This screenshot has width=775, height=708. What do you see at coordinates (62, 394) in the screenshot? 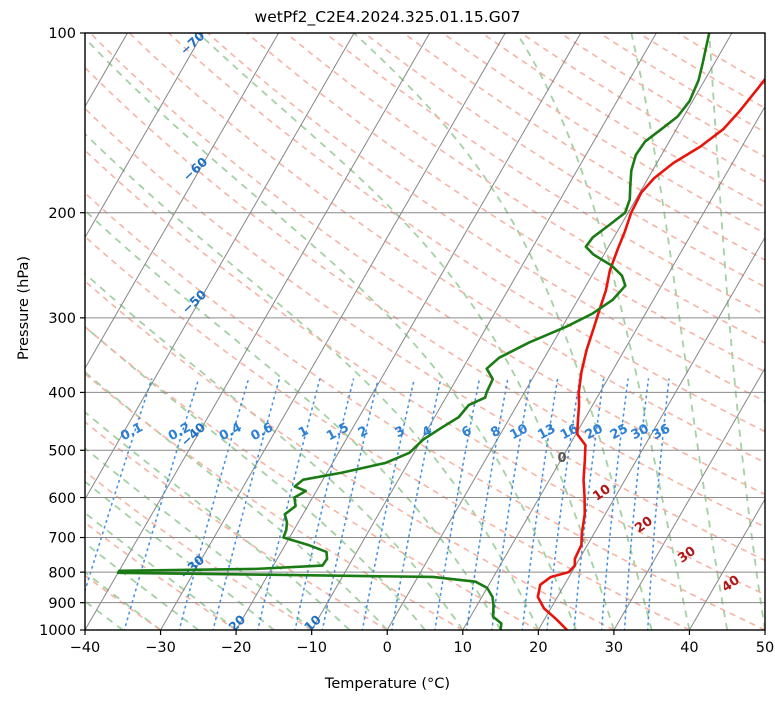
I see `y-tick-label: 400` at bounding box center [62, 394].